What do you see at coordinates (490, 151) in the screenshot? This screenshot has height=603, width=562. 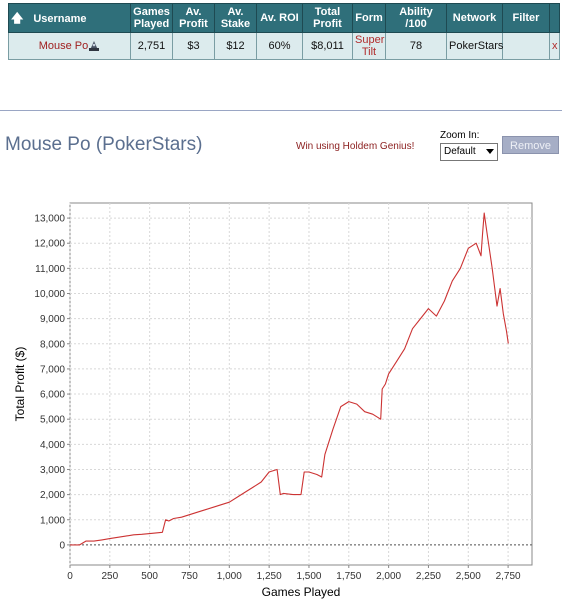 I see `chevron-down-icon` at bounding box center [490, 151].